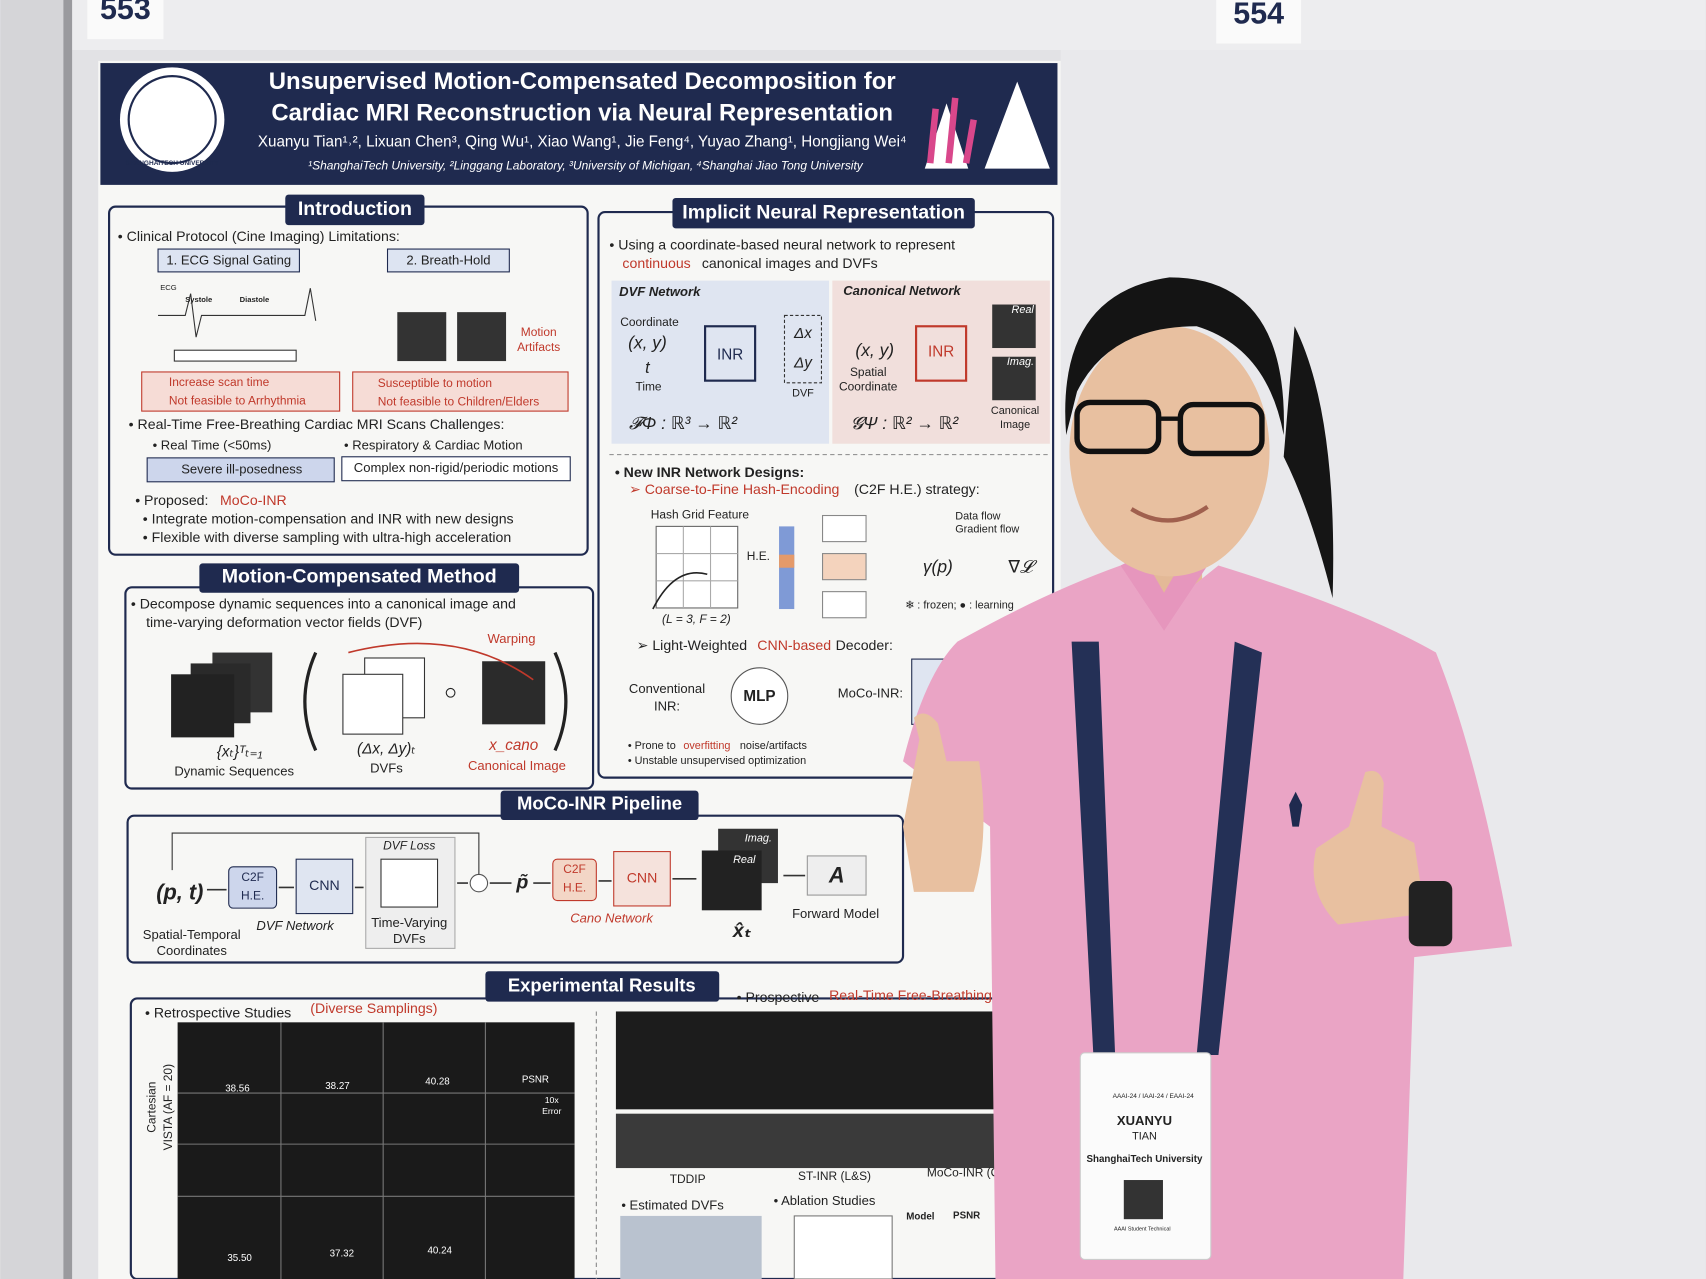  What do you see at coordinates (683, 423) in the screenshot?
I see `text: 𝓕Φ : ℝ³ → ℝ²` at bounding box center [683, 423].